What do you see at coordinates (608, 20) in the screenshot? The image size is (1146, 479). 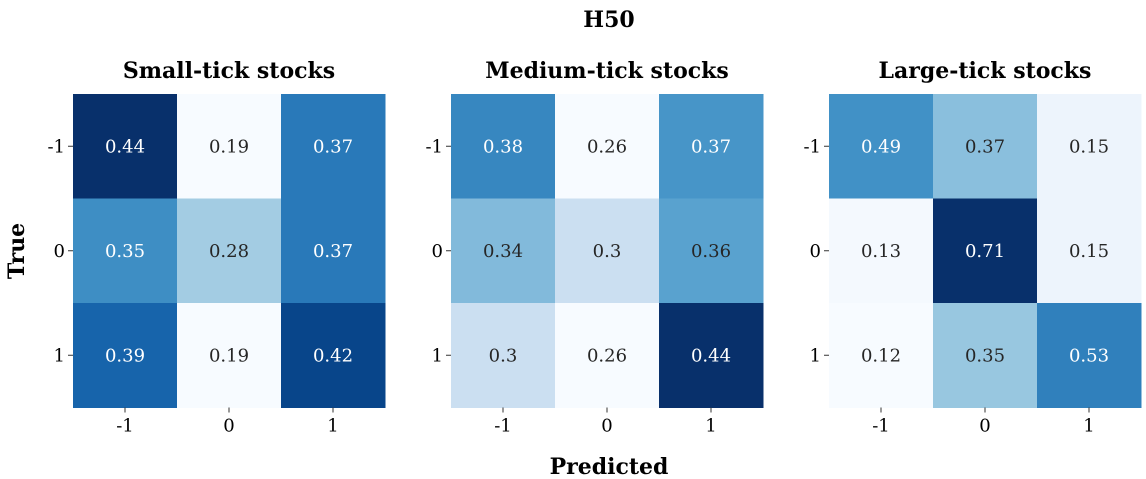 I see `figure-title: H50` at bounding box center [608, 20].